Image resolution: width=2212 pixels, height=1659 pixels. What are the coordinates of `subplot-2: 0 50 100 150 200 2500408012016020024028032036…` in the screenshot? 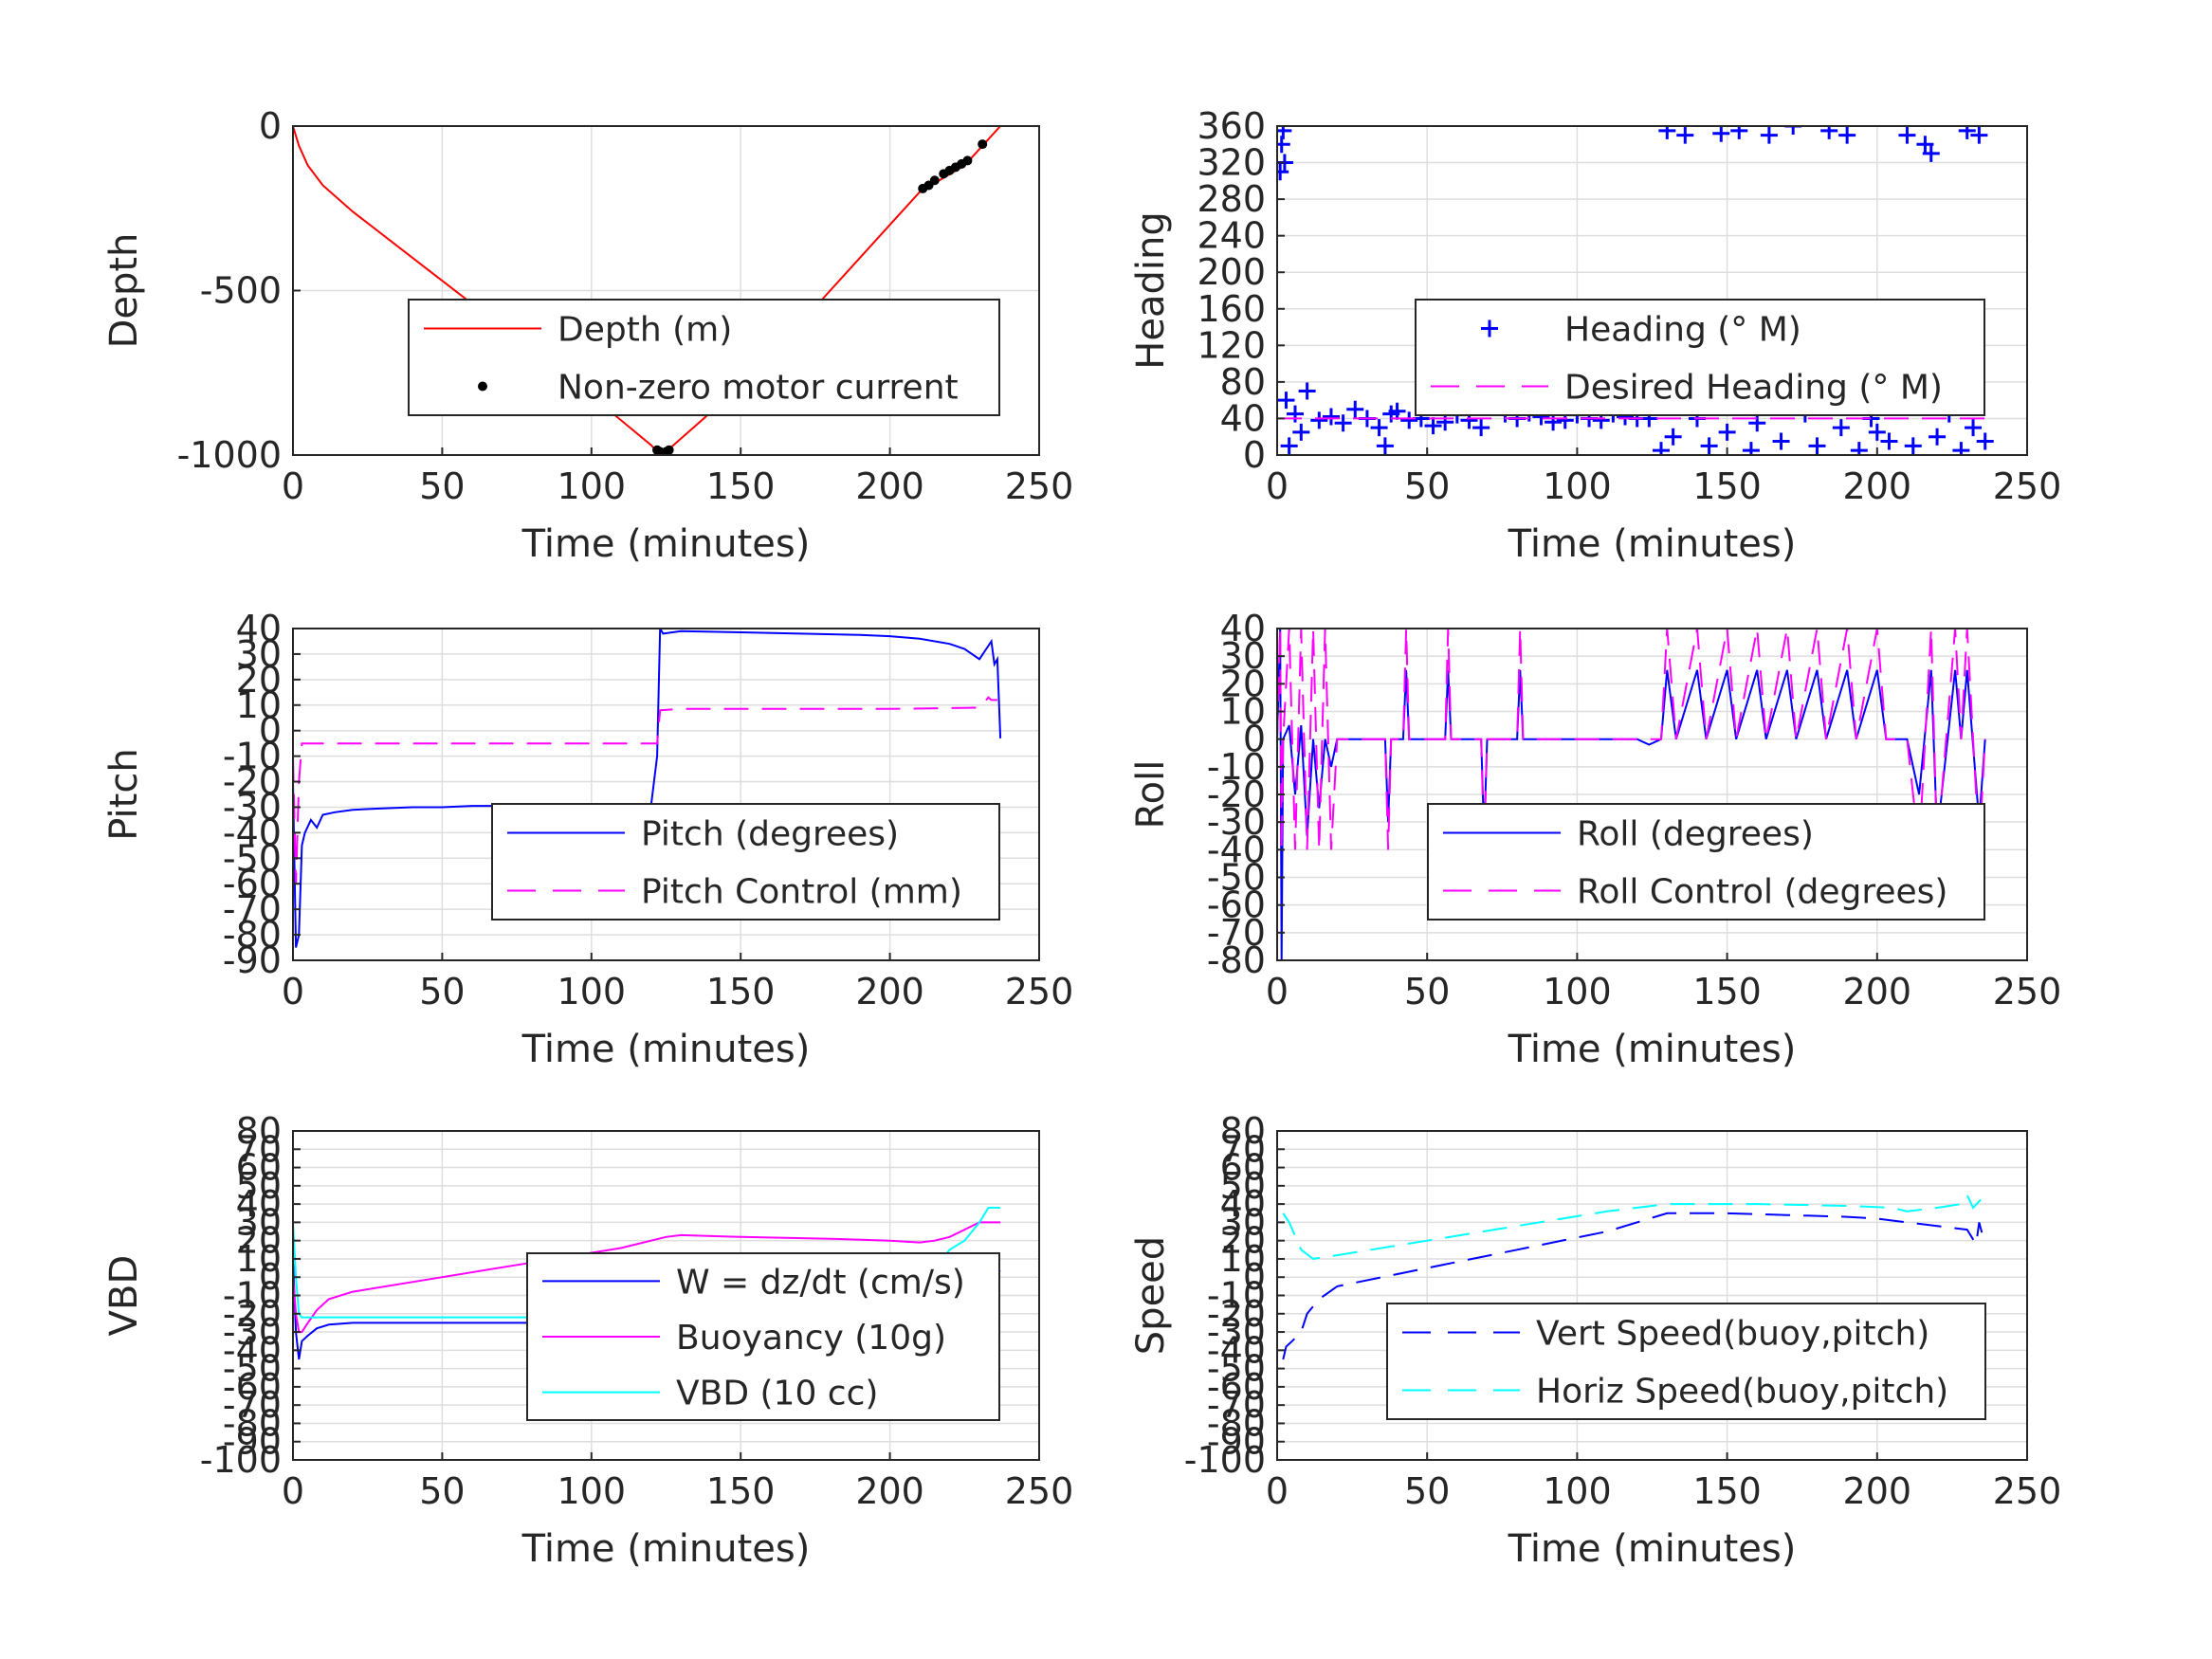 It's located at (1595, 335).